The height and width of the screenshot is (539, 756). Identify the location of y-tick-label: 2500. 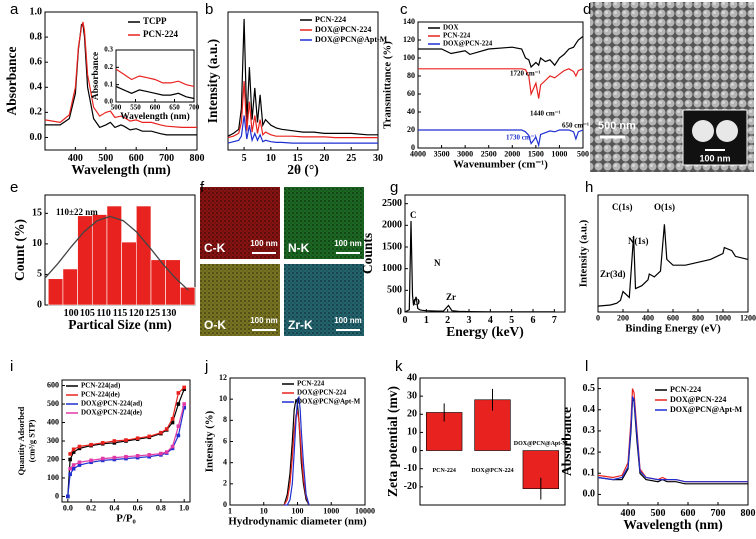
(392, 203).